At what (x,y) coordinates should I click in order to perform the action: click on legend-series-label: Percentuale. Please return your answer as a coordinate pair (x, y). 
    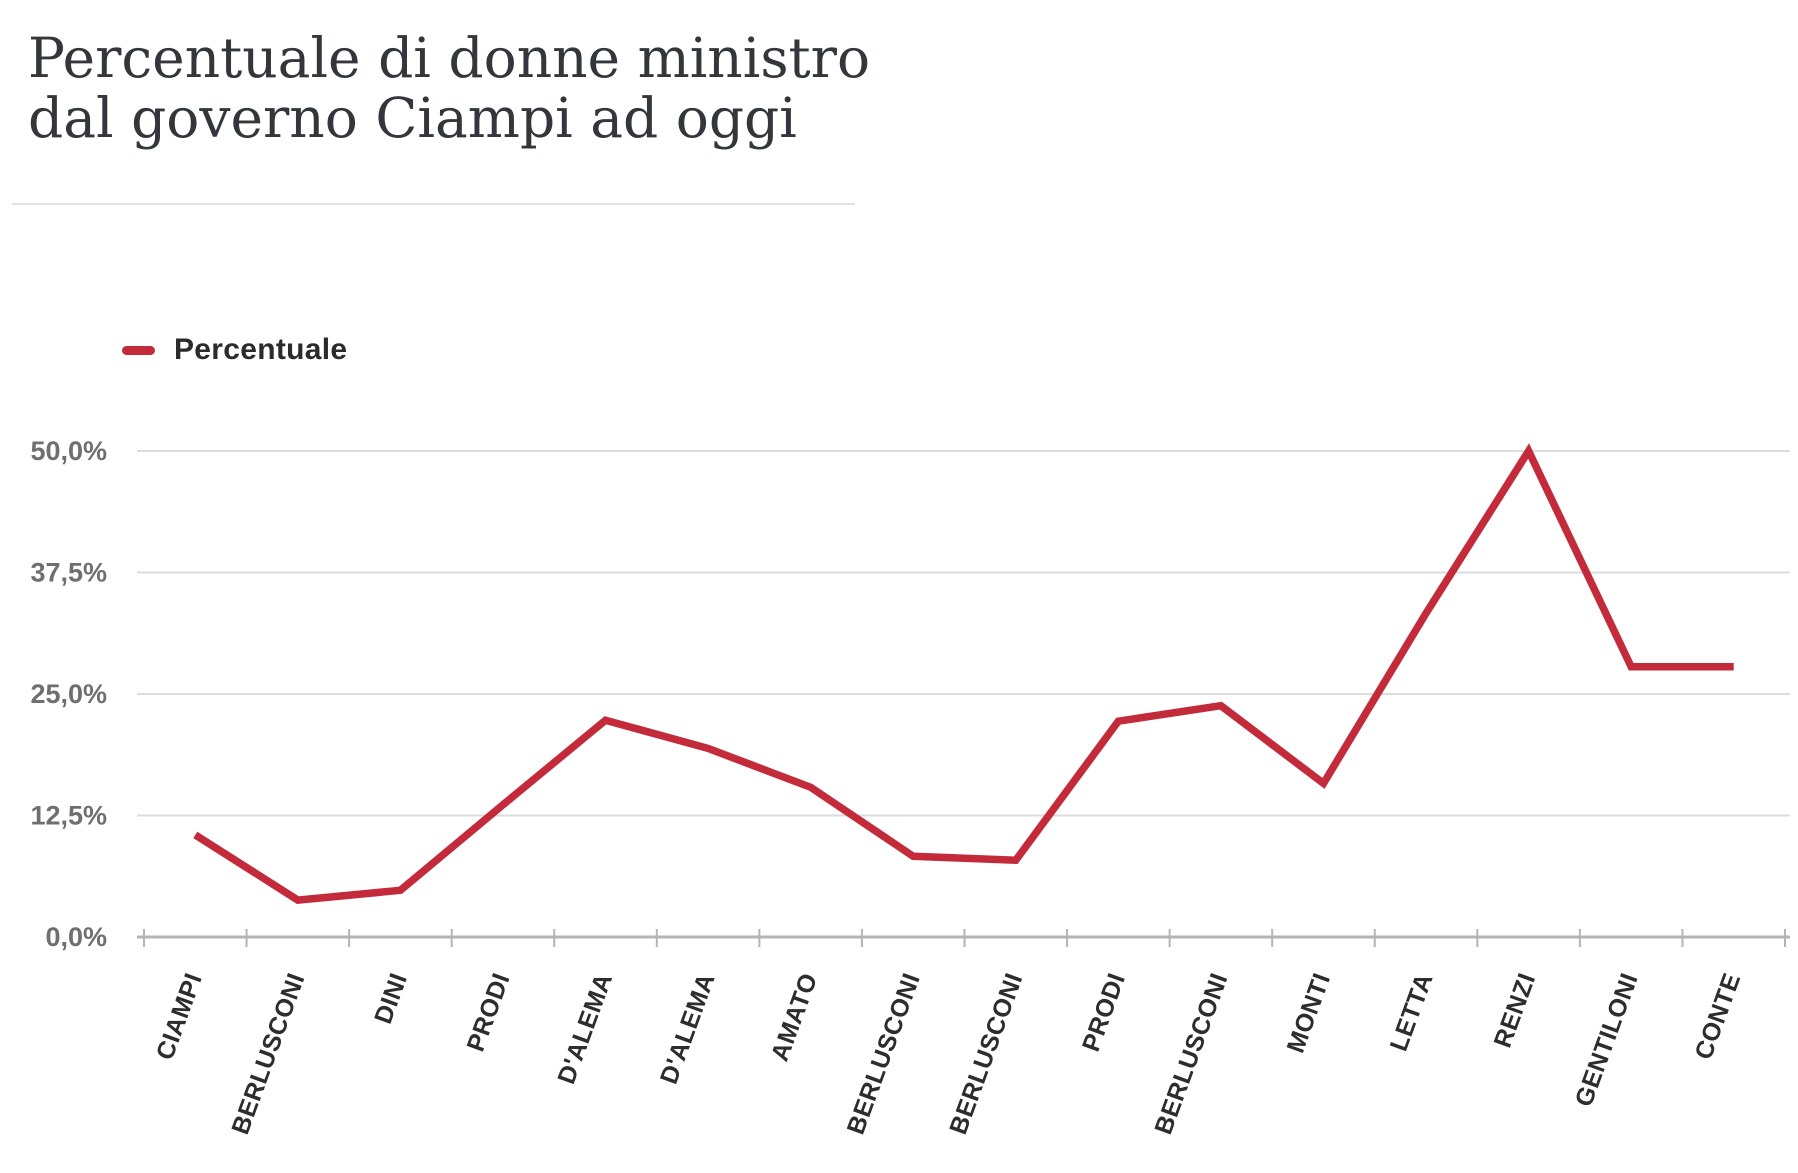
    Looking at the image, I should click on (261, 349).